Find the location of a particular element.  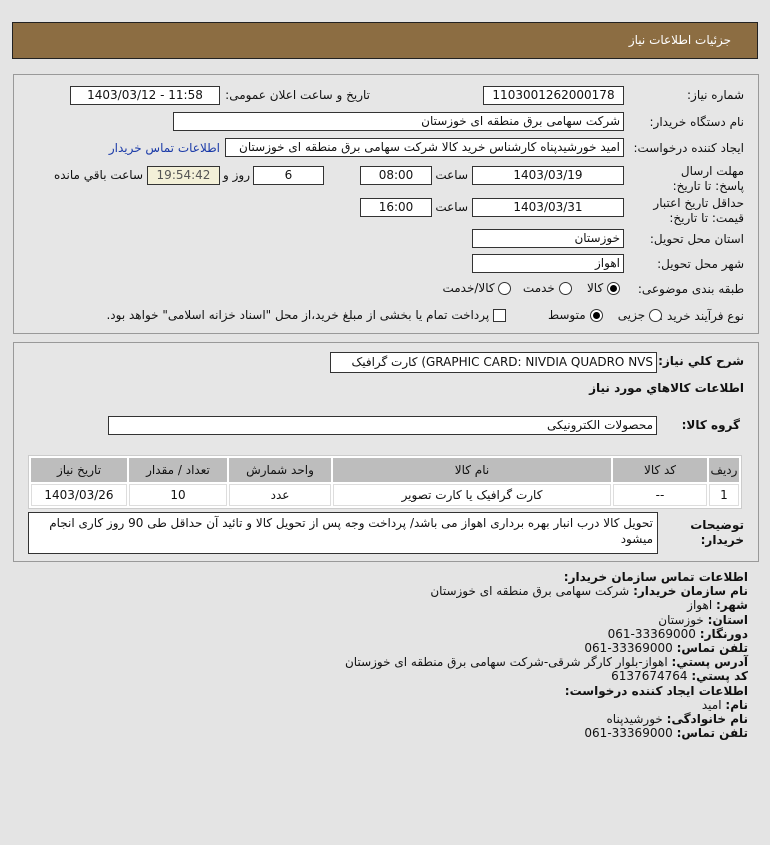

days-label: روز و is located at coordinates (236, 175).